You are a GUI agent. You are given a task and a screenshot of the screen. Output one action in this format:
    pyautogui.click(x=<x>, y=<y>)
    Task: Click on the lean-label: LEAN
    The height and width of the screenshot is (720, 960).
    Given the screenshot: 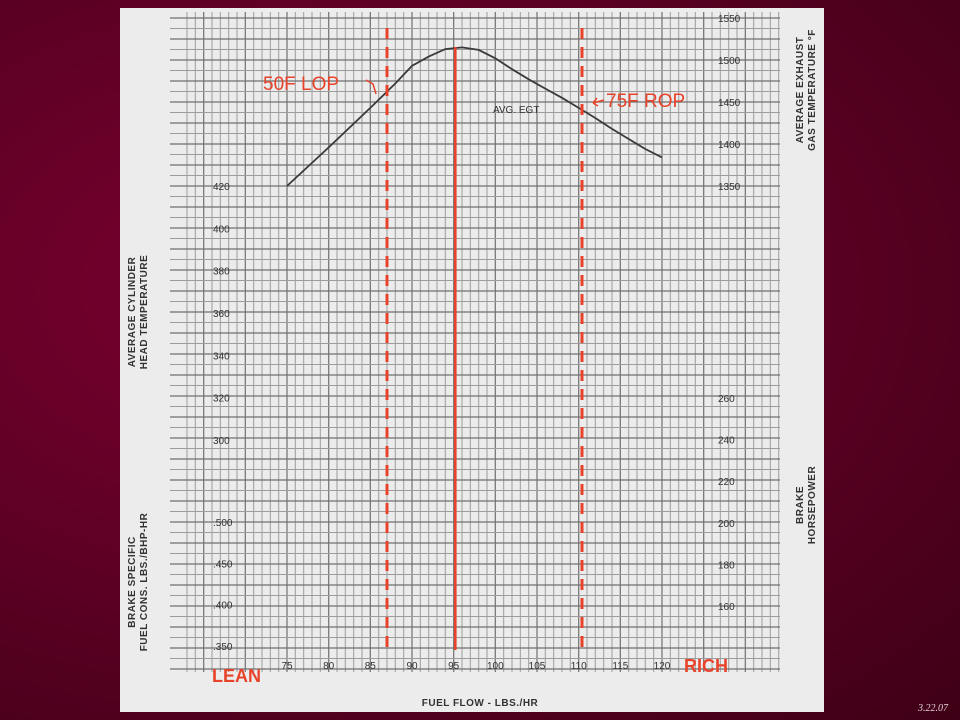 What is the action you would take?
    pyautogui.click(x=236, y=676)
    